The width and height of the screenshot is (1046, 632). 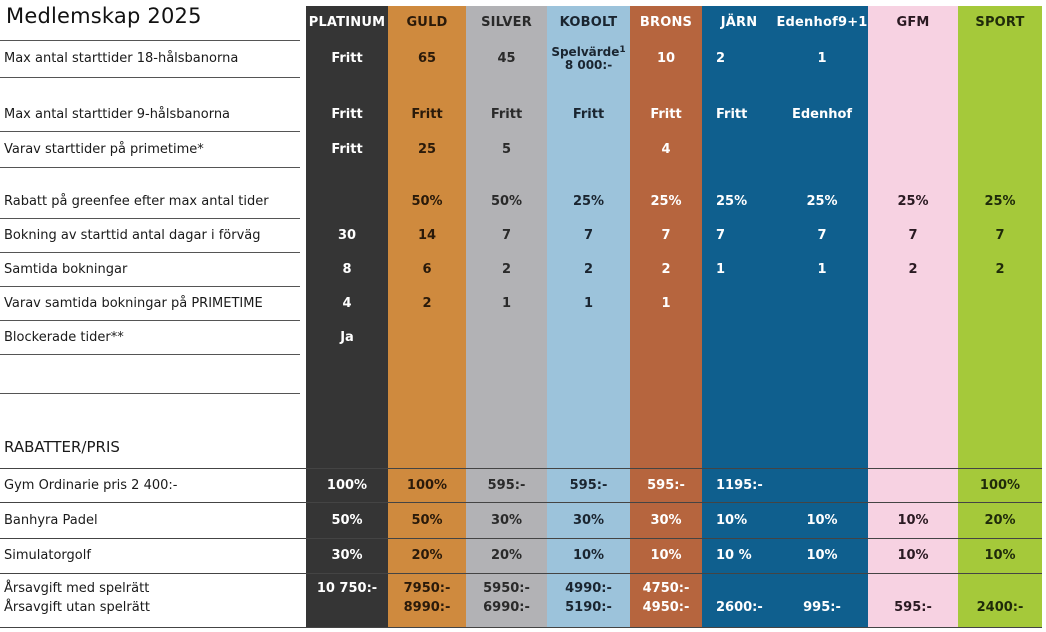 I want to click on cell-jarn-row-5: 7, so click(x=721, y=235).